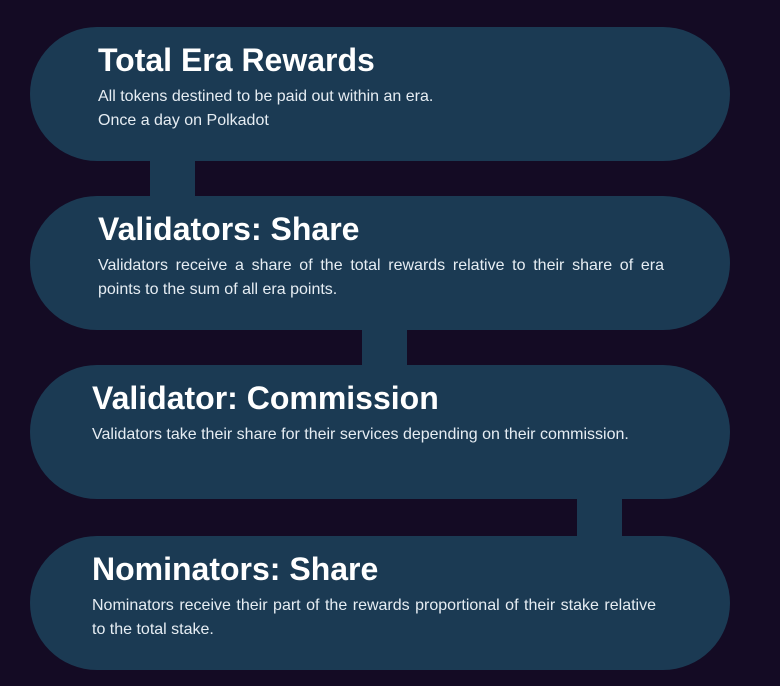  What do you see at coordinates (229, 229) in the screenshot?
I see `step-title: Validators: Share` at bounding box center [229, 229].